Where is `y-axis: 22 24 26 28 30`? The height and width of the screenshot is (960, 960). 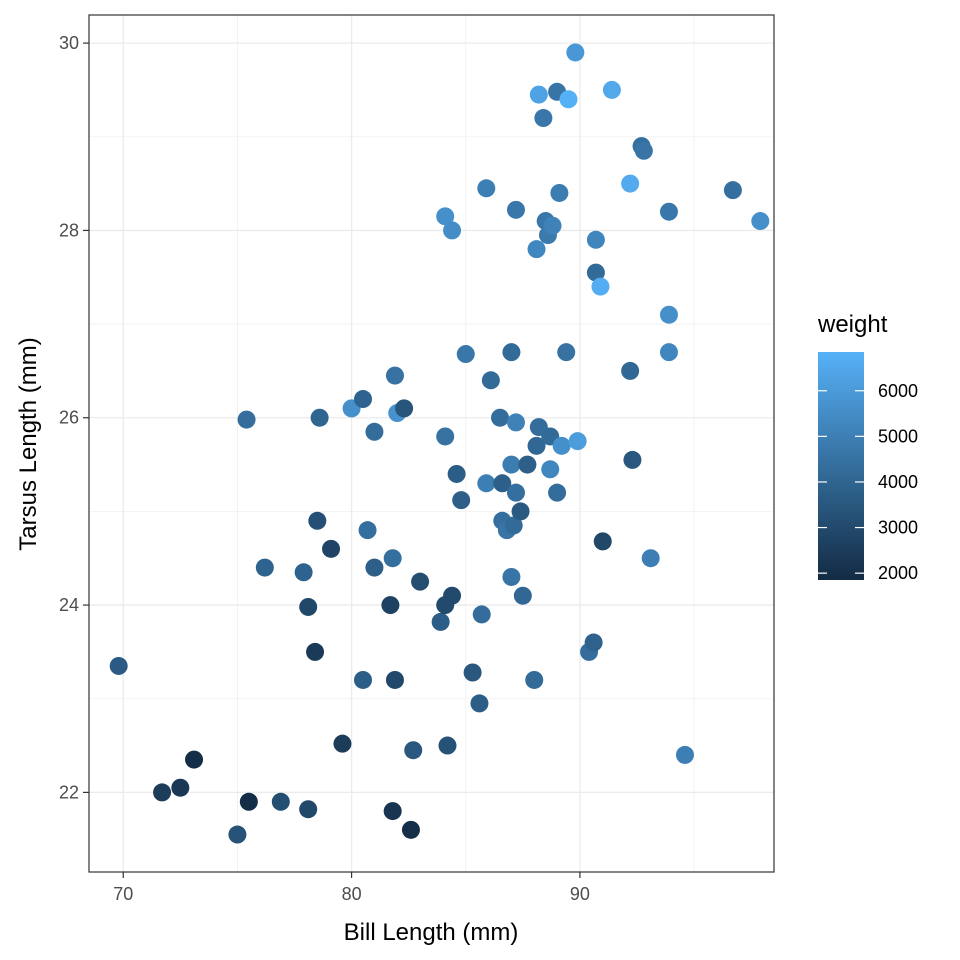 y-axis: 22 24 26 28 30 is located at coordinates (74, 417).